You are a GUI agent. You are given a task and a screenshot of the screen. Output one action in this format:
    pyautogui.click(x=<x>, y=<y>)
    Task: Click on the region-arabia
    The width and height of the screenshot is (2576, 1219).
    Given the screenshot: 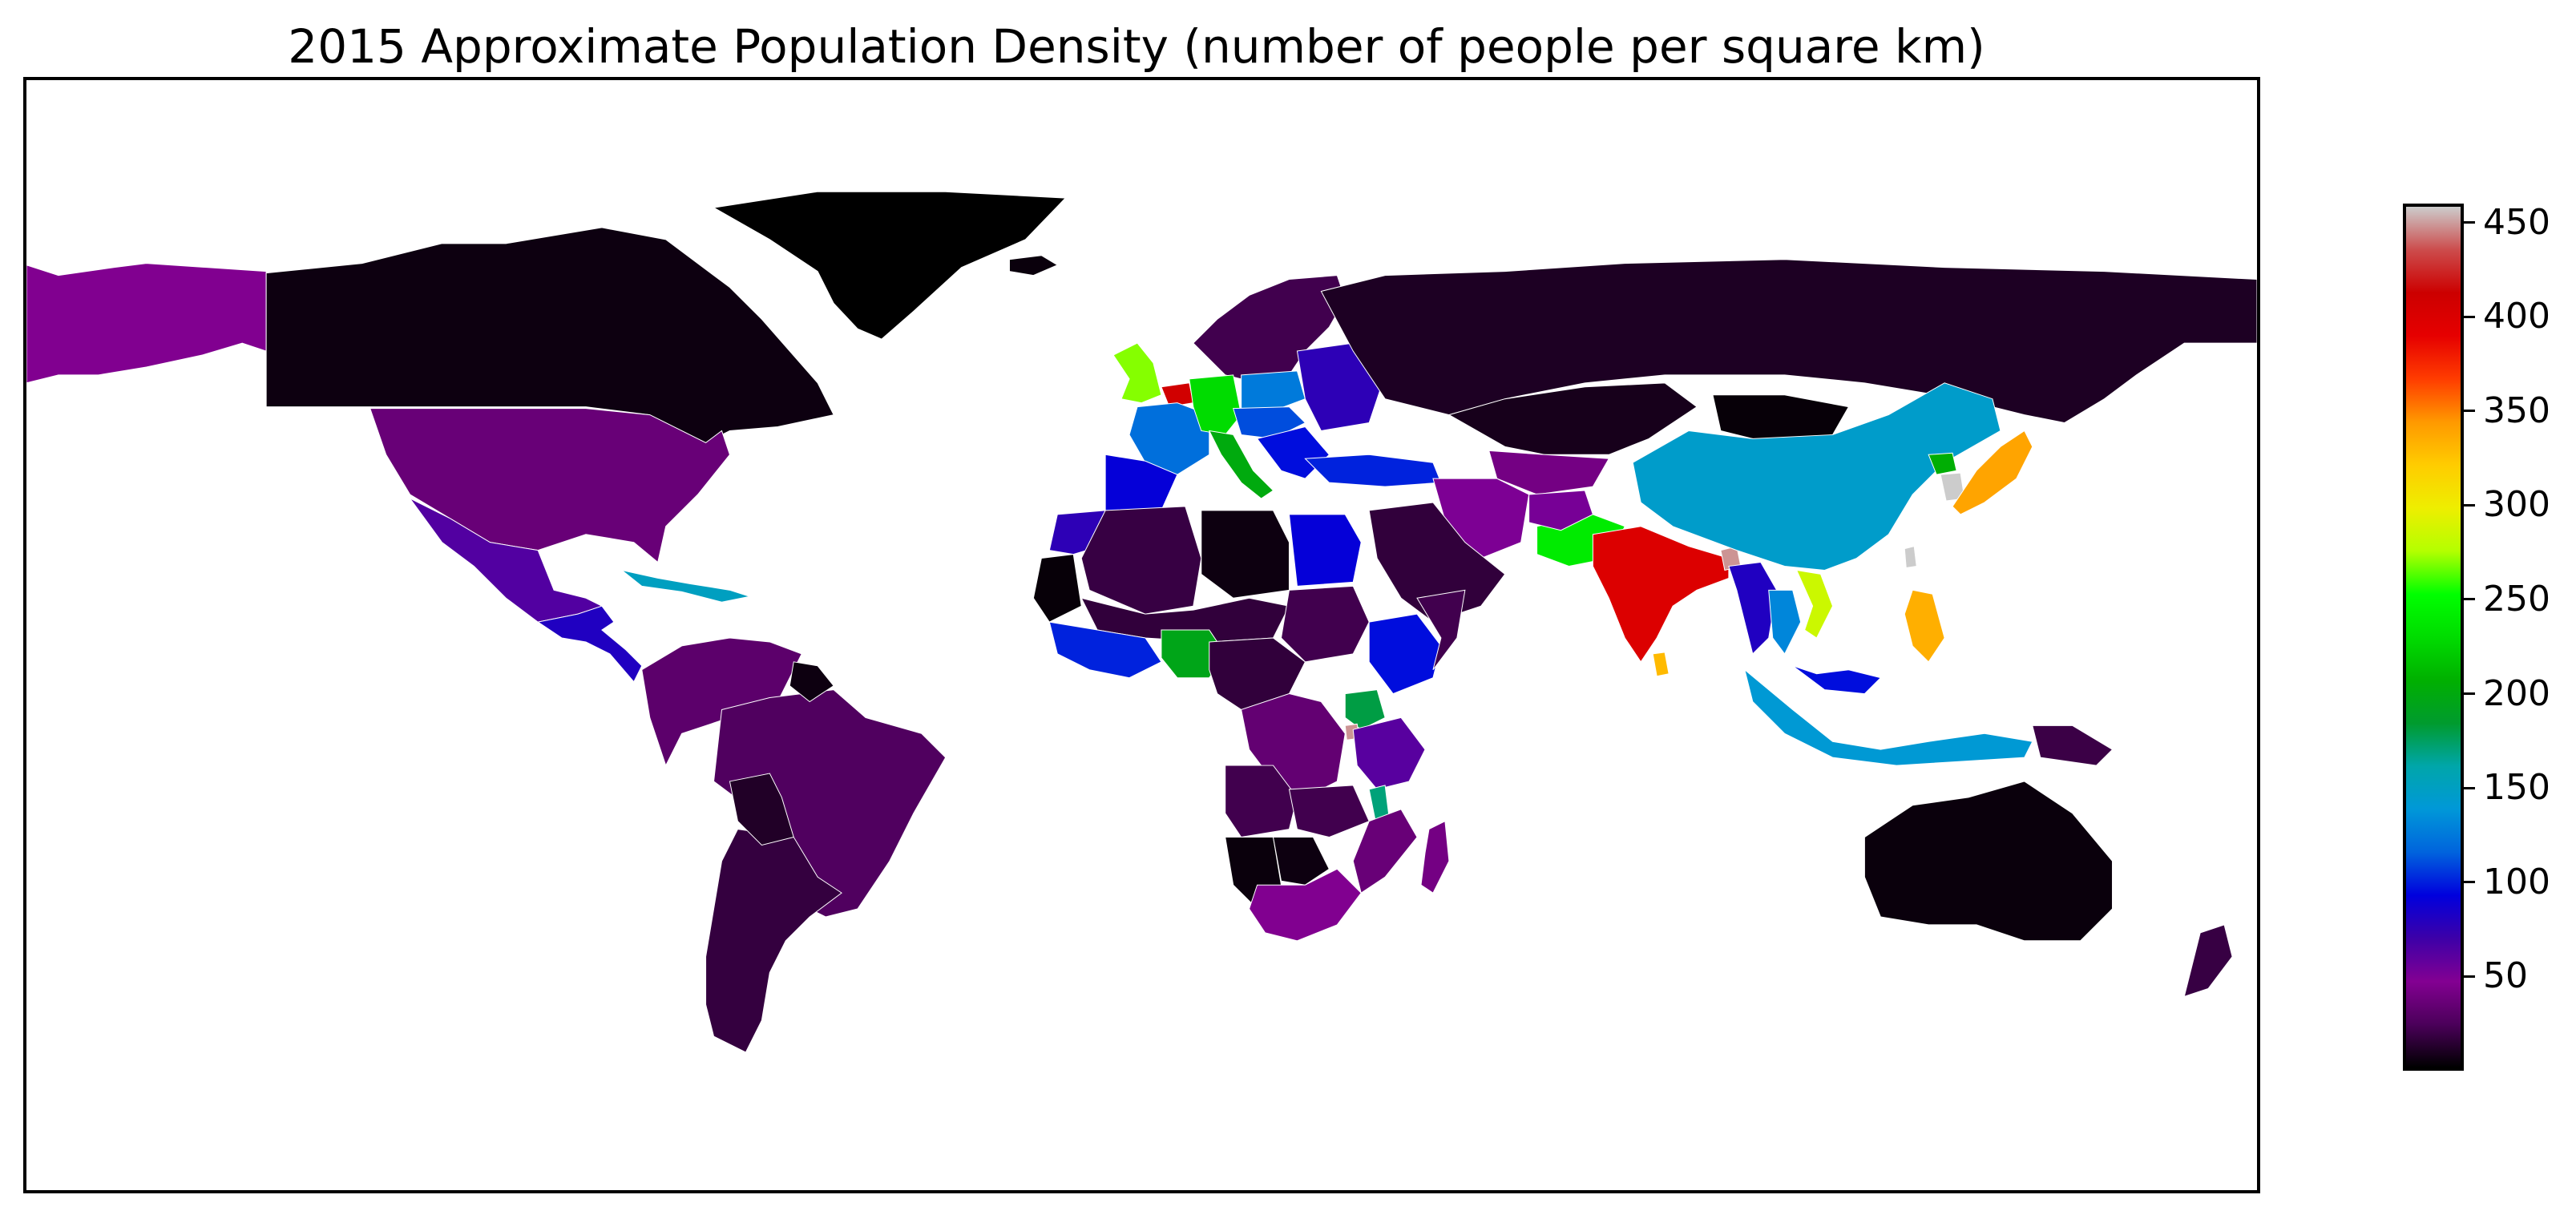 What is the action you would take?
    pyautogui.click(x=1437, y=563)
    